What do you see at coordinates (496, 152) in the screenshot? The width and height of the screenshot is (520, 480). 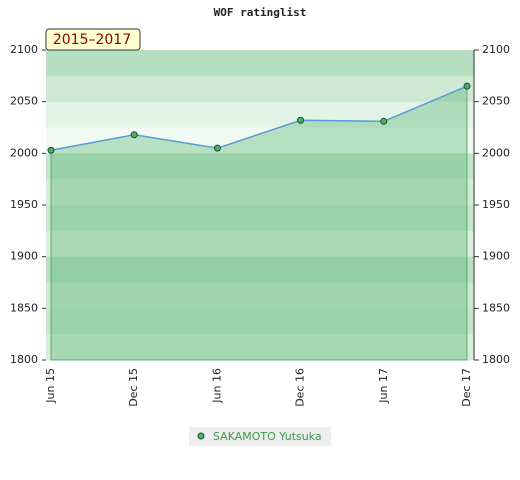 I see `y2-tick-label: 2000` at bounding box center [496, 152].